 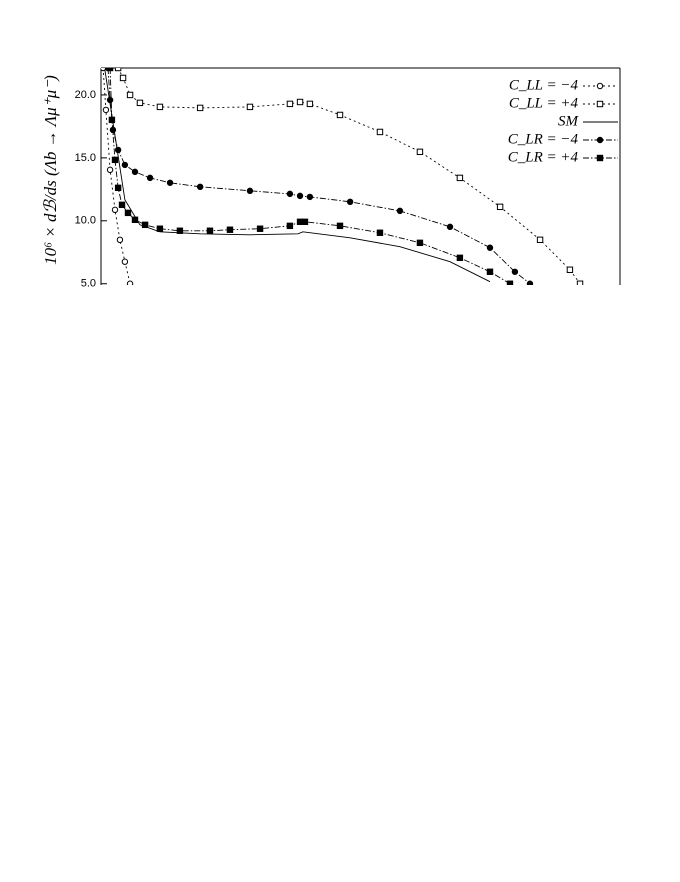 What do you see at coordinates (310, 176) in the screenshot?
I see `series-line` at bounding box center [310, 176].